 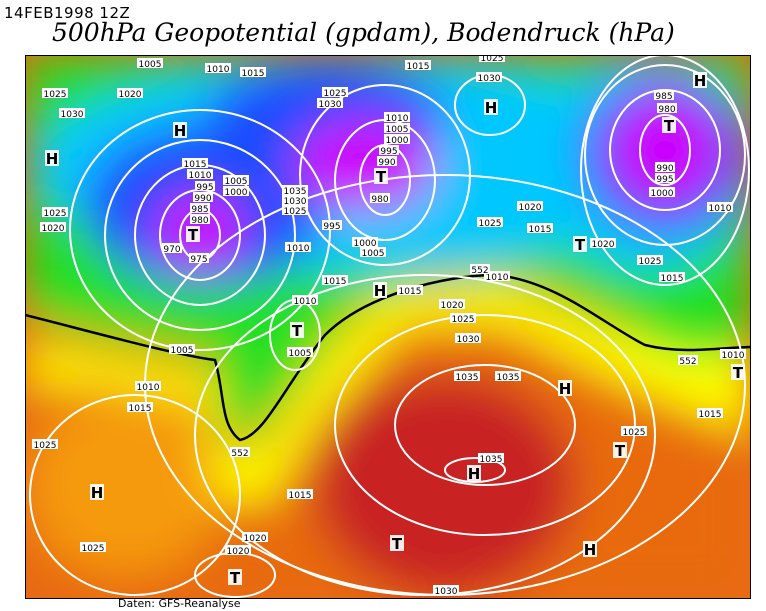 I want to click on field-low-center, so click(x=365, y=165).